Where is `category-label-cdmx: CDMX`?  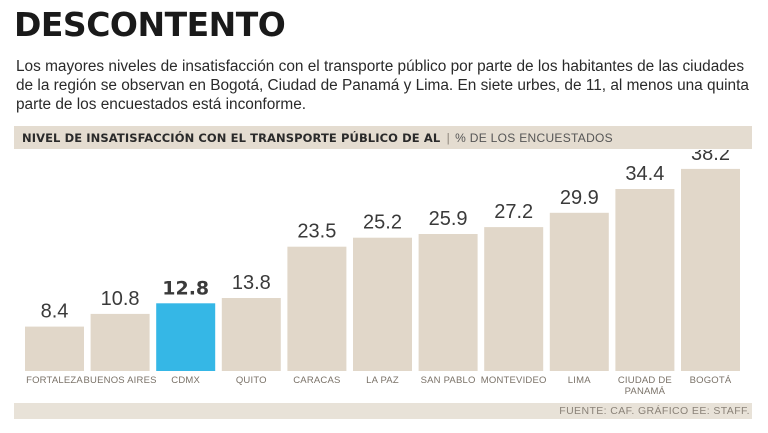
category-label-cdmx: CDMX is located at coordinates (185, 380).